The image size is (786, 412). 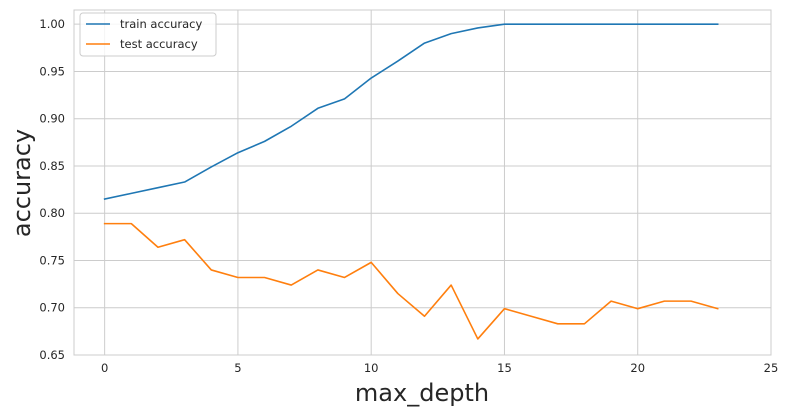 I want to click on x-tick-label: 10, so click(x=371, y=368).